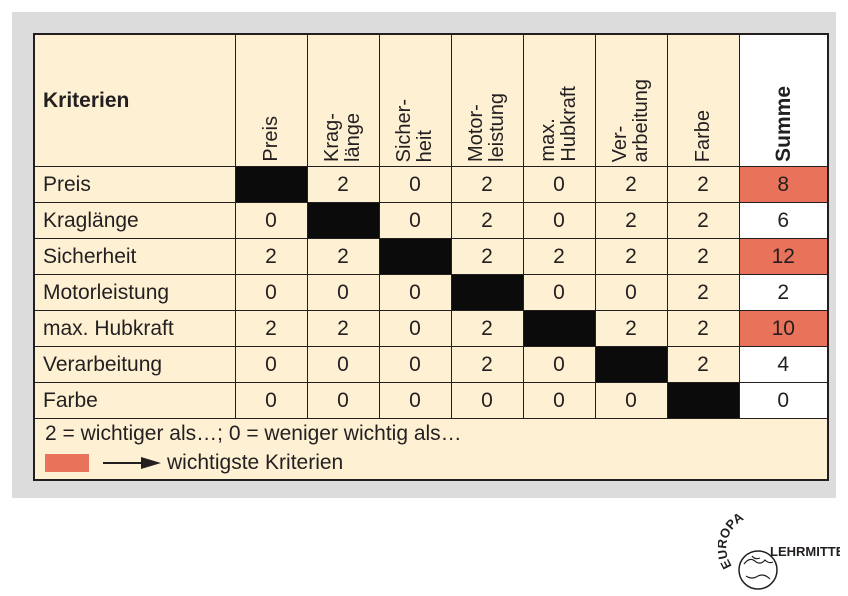 This screenshot has height=596, width=848. I want to click on legend-highlight-text: wichtigste Kriterien, so click(255, 462).